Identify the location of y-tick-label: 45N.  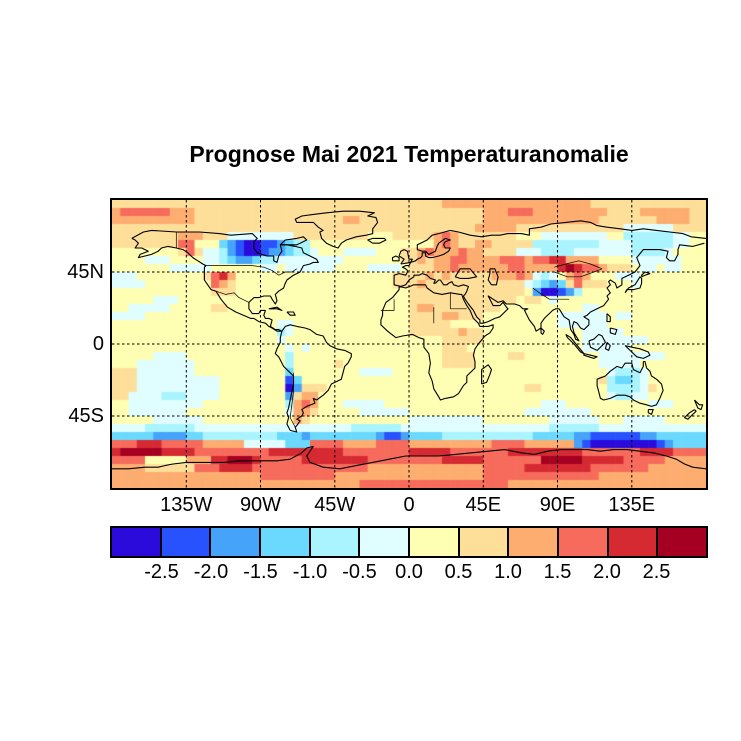
(85, 272).